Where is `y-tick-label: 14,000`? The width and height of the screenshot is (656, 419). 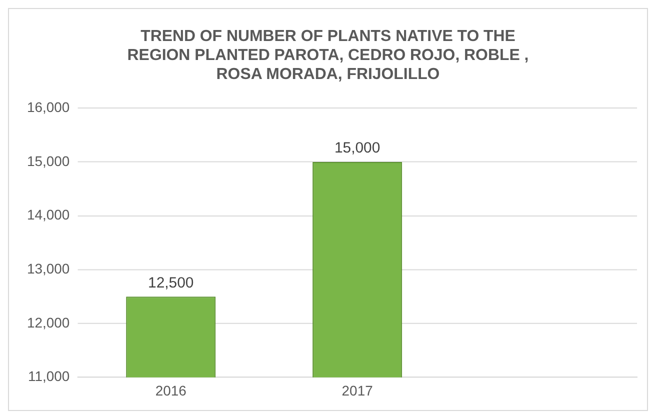
y-tick-label: 14,000 is located at coordinates (48, 214).